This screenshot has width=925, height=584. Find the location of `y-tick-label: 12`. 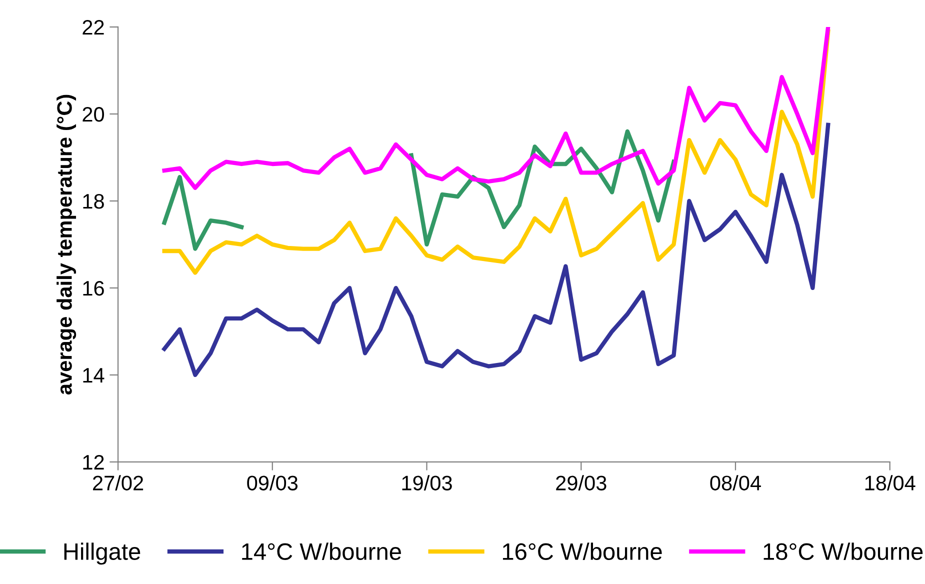

y-tick-label: 12 is located at coordinates (93, 462).